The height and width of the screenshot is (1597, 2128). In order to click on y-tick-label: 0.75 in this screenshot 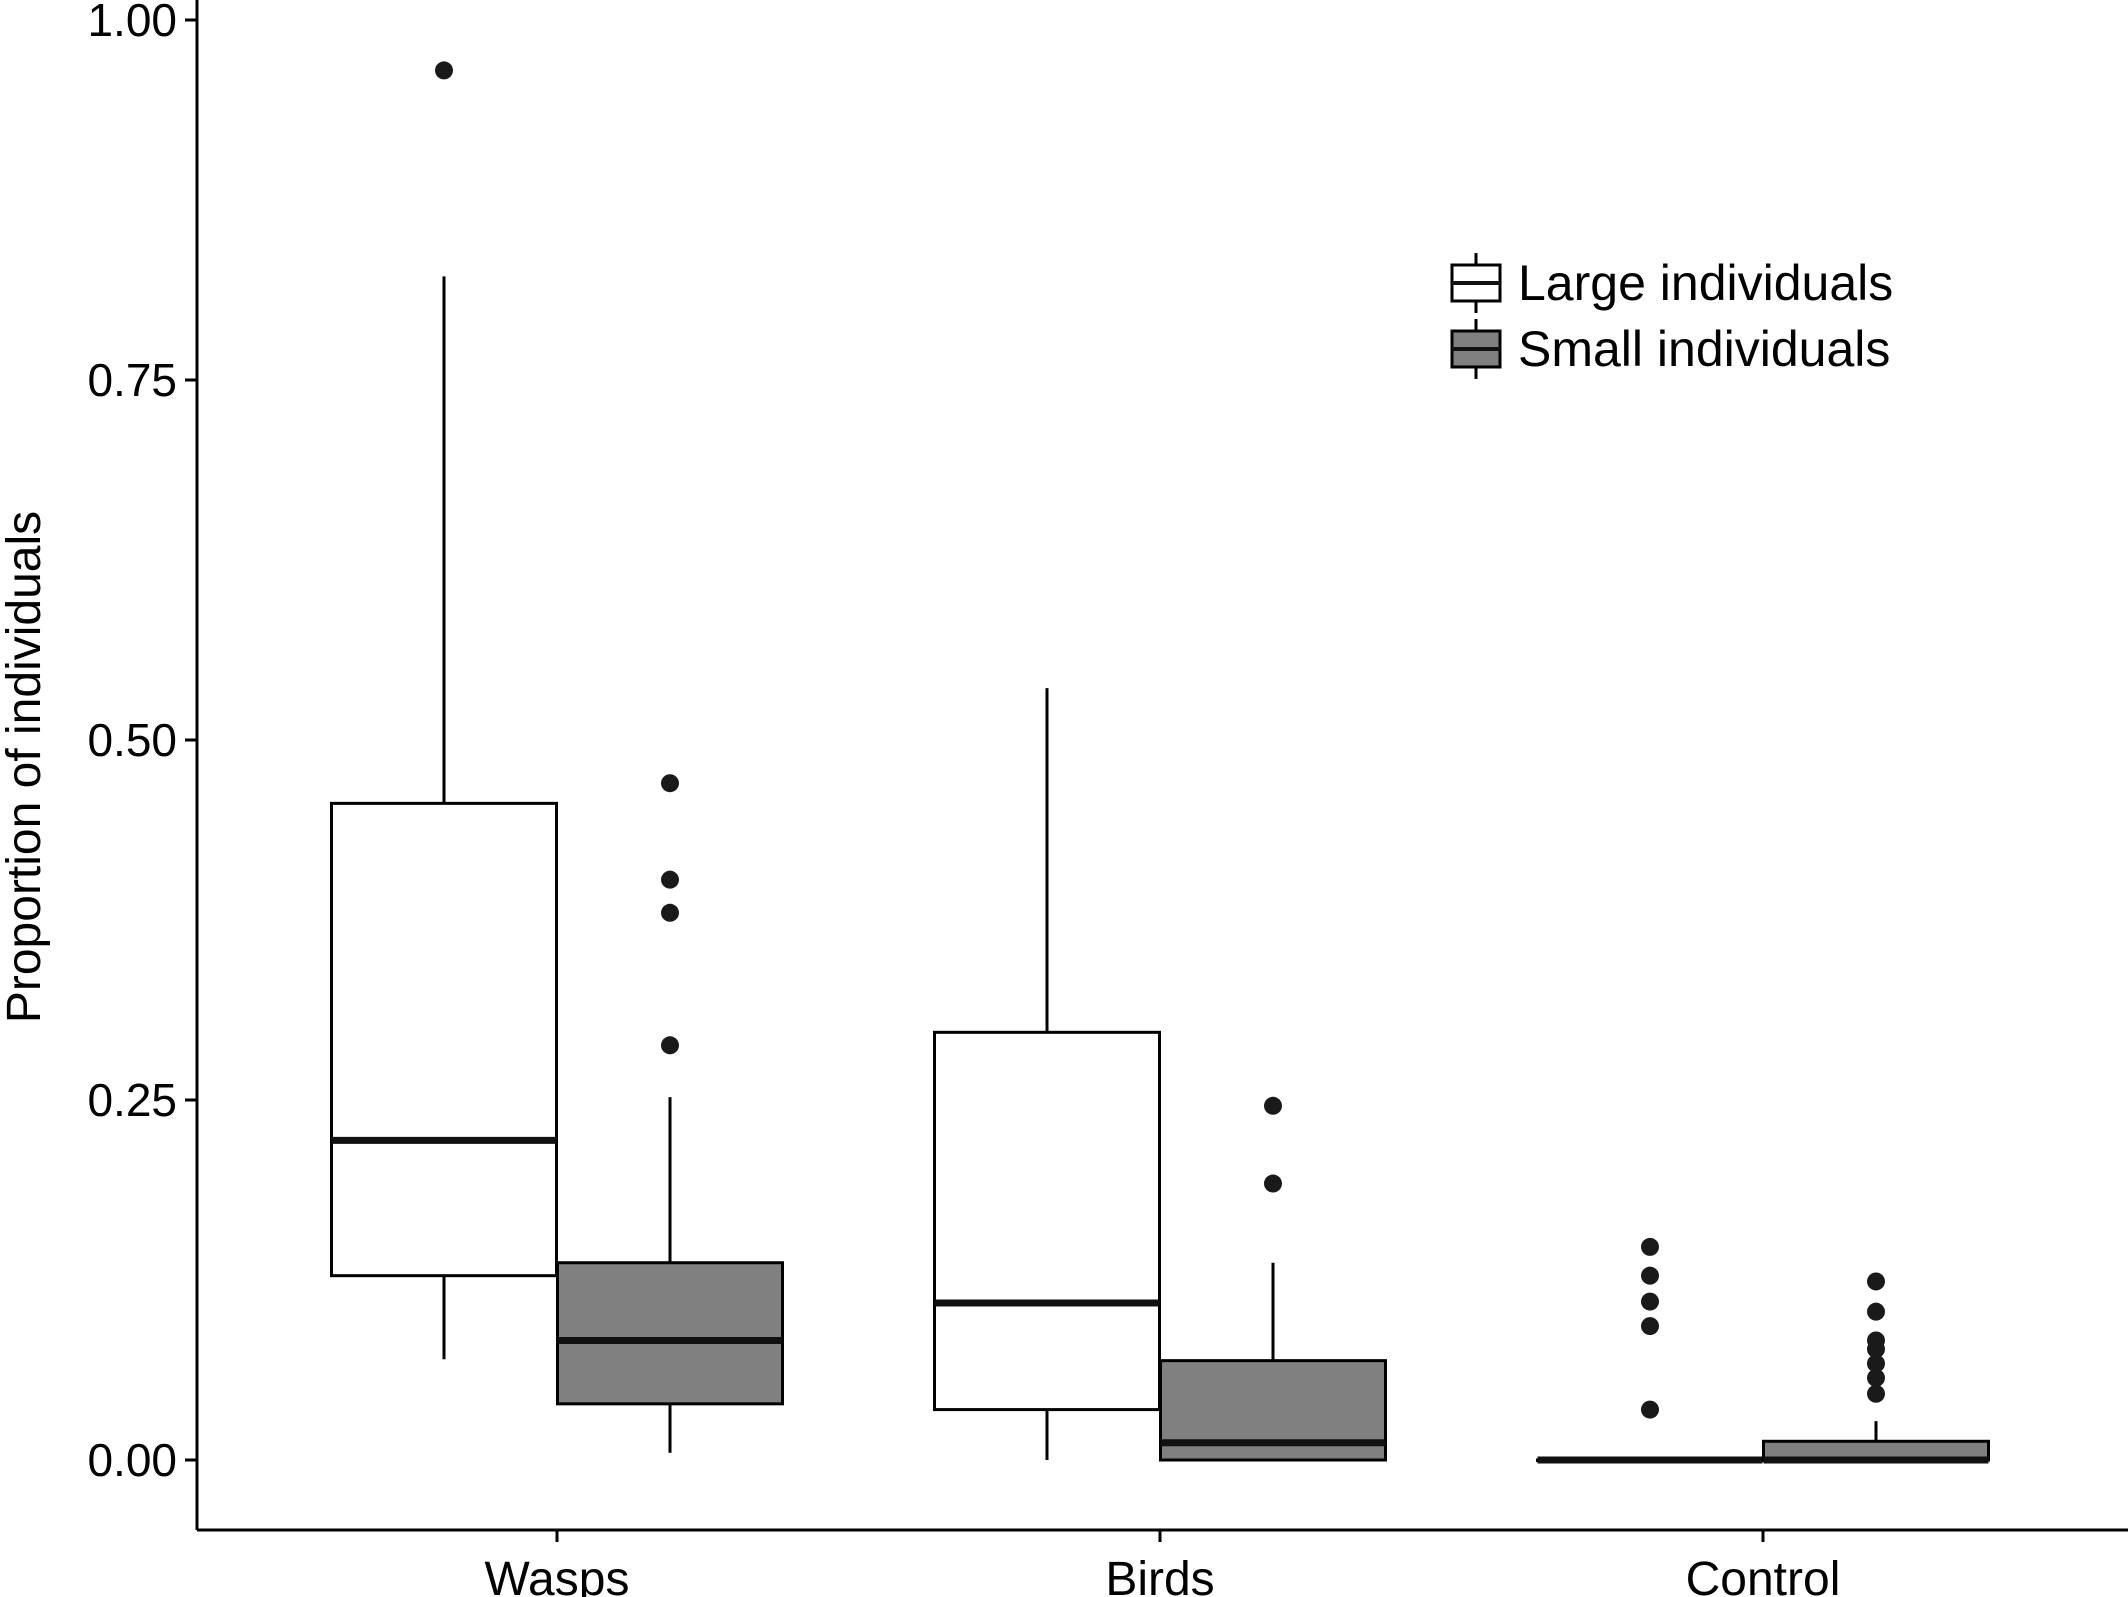, I will do `click(132, 380)`.